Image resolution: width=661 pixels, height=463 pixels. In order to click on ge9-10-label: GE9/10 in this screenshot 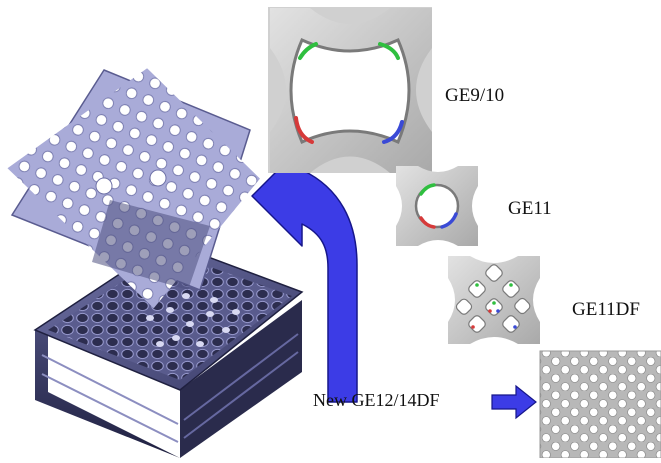, I will do `click(475, 95)`.